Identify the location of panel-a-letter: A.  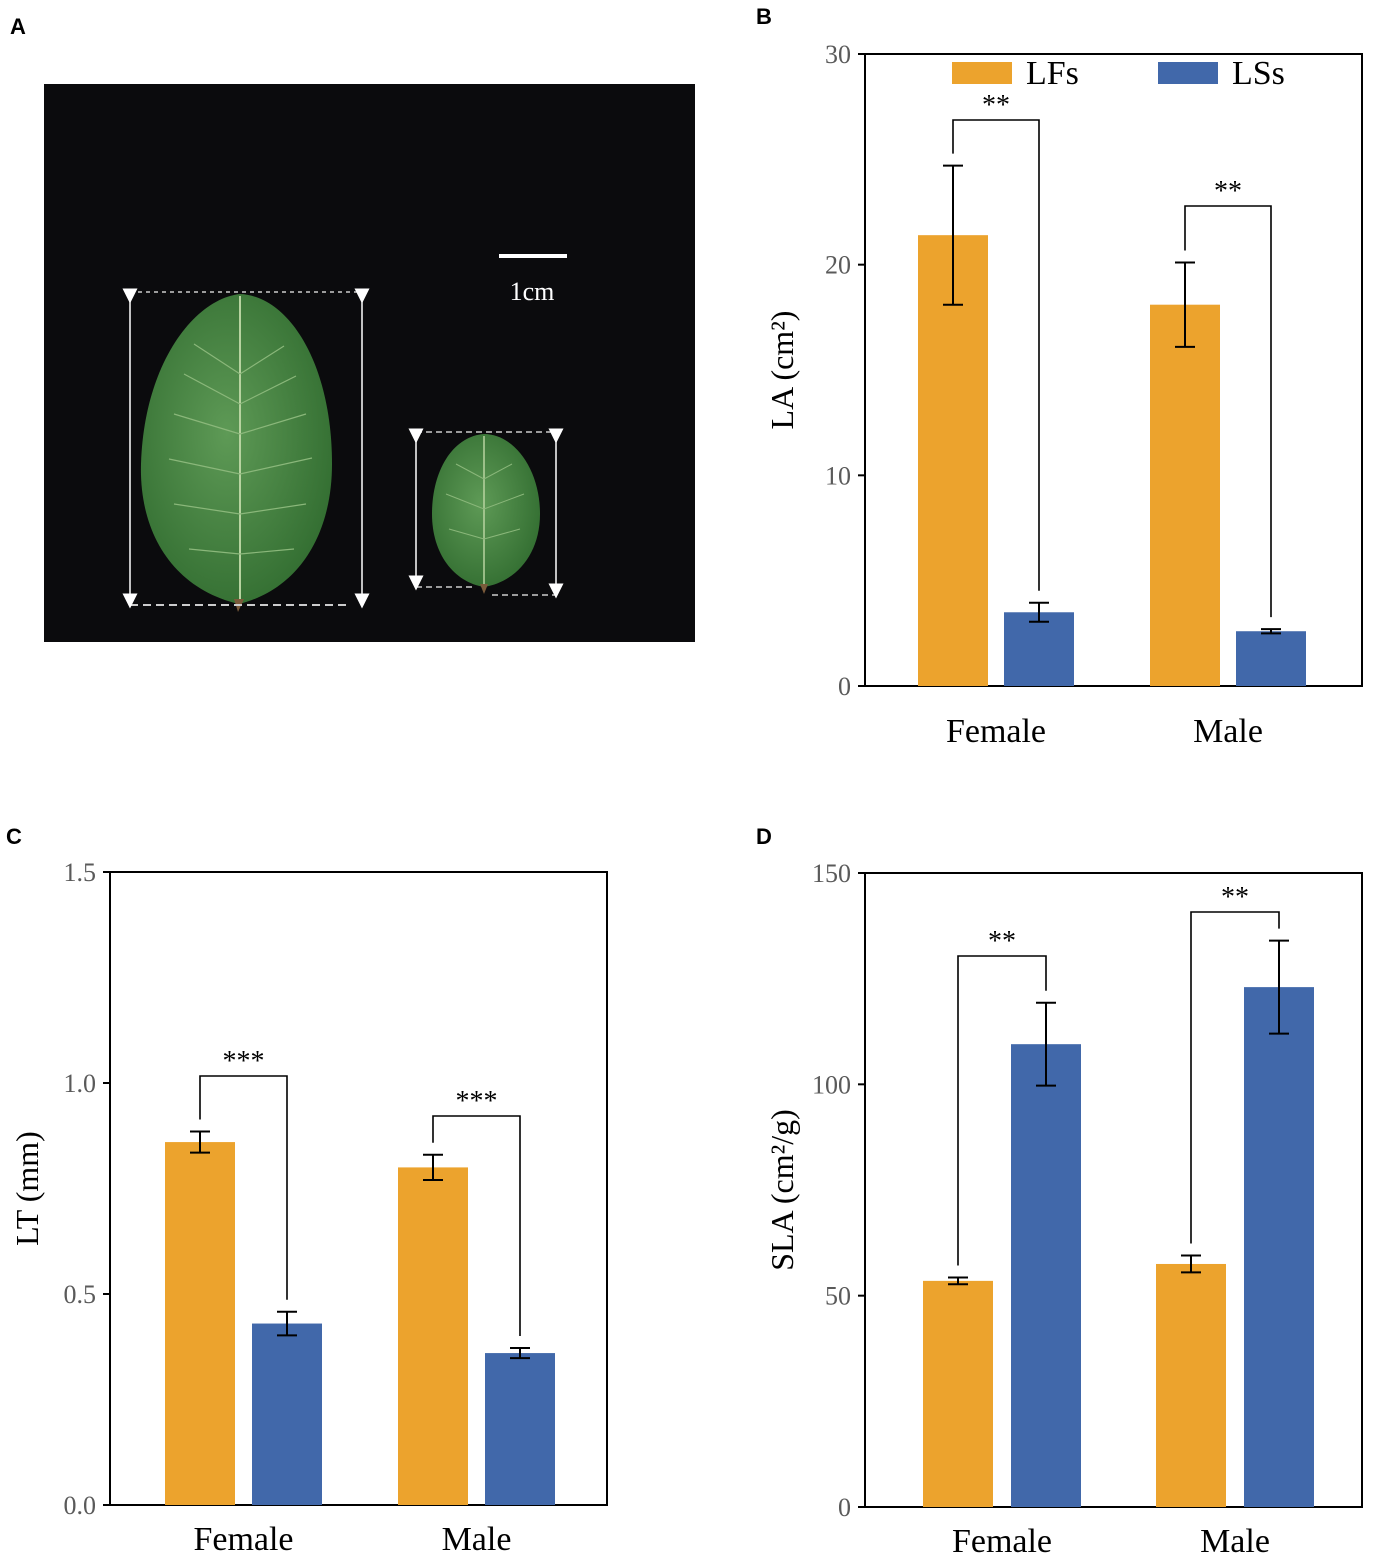
(18, 26).